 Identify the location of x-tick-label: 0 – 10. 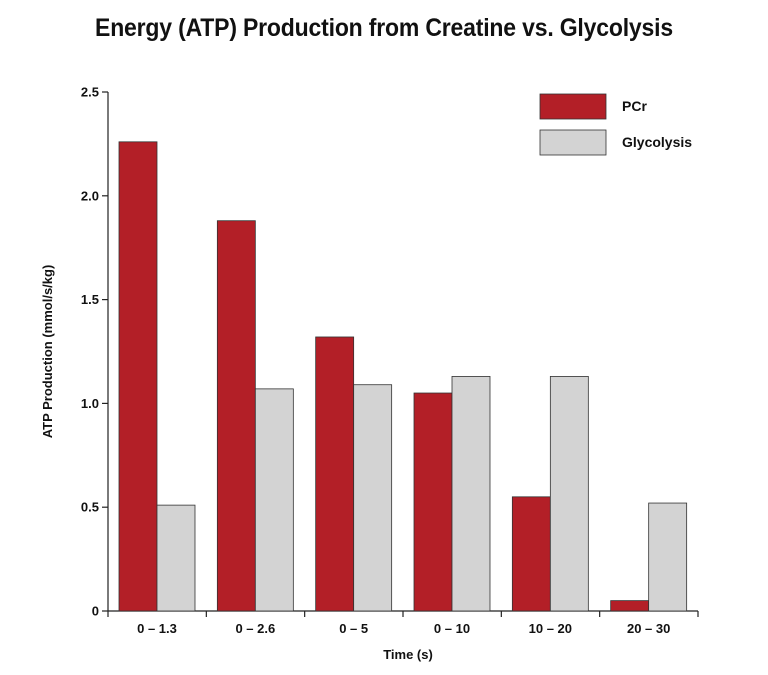
(452, 628).